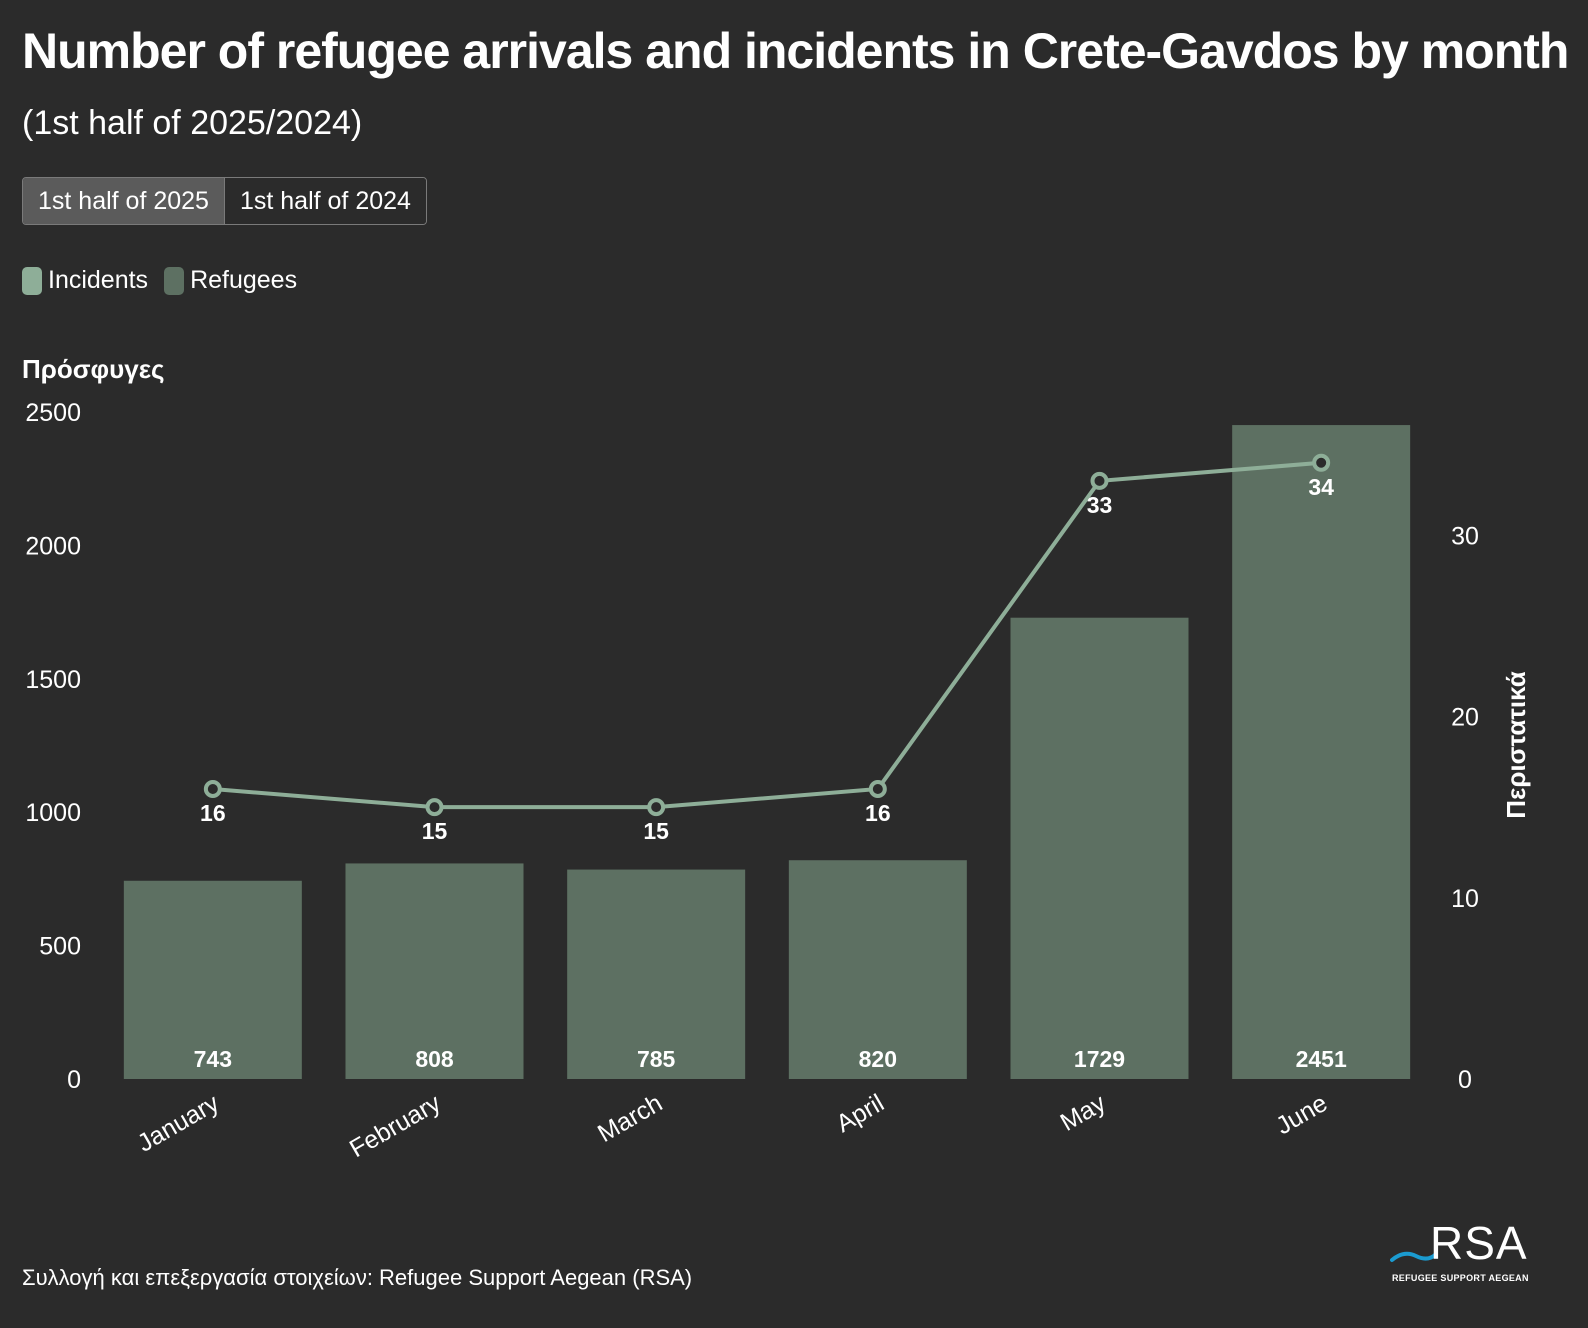 Image resolution: width=1588 pixels, height=1328 pixels. I want to click on legend-label-incidents: Incidents, so click(98, 280).